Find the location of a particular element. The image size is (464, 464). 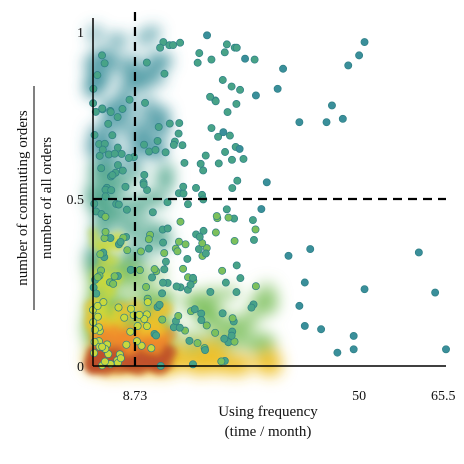

x-tick-labels: 8.73 50 65.5 is located at coordinates (289, 396).